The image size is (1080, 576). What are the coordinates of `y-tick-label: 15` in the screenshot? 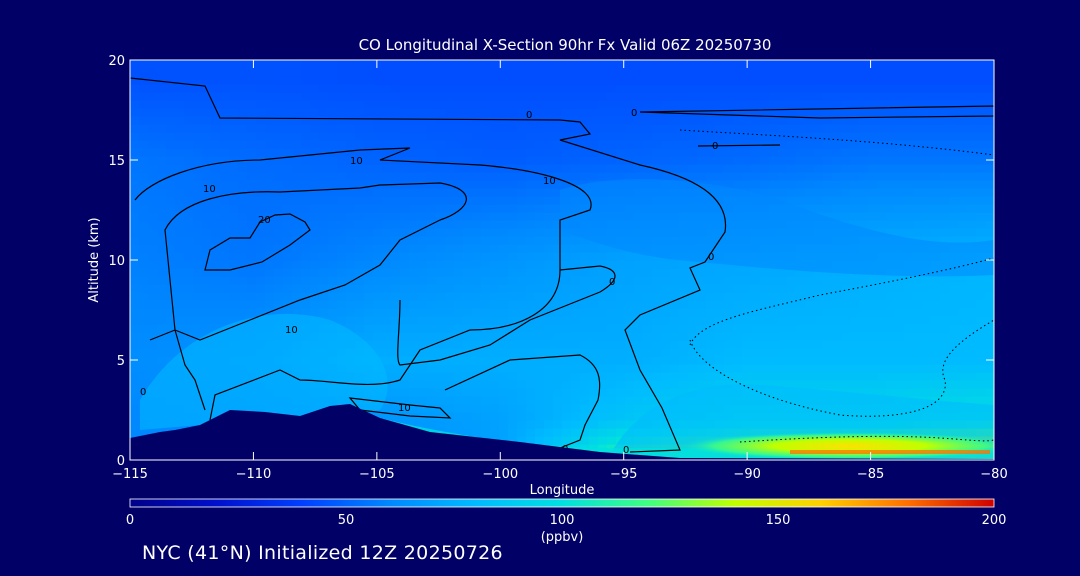 It's located at (116, 161).